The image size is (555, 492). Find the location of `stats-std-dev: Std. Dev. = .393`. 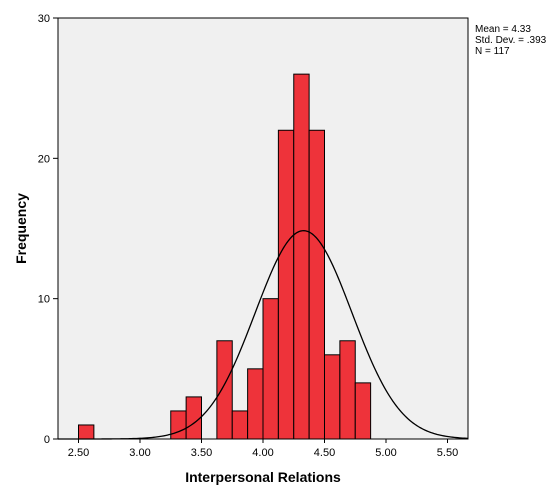

stats-std-dev: Std. Dev. = .393 is located at coordinates (511, 40).